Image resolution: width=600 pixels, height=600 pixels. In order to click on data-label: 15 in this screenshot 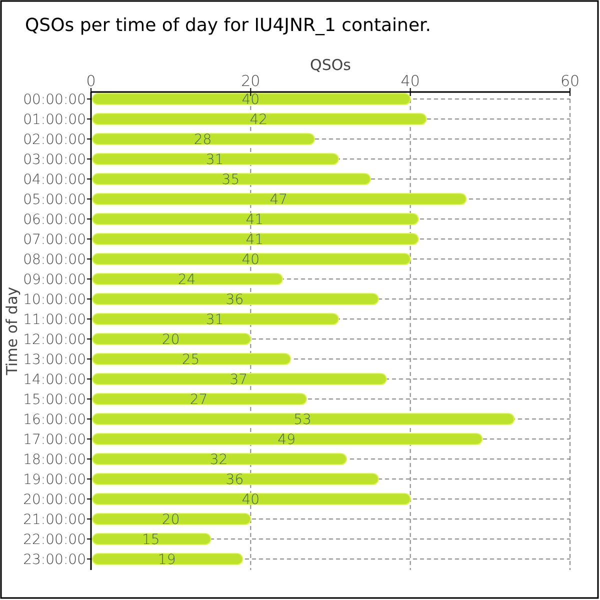, I will do `click(151, 540)`.